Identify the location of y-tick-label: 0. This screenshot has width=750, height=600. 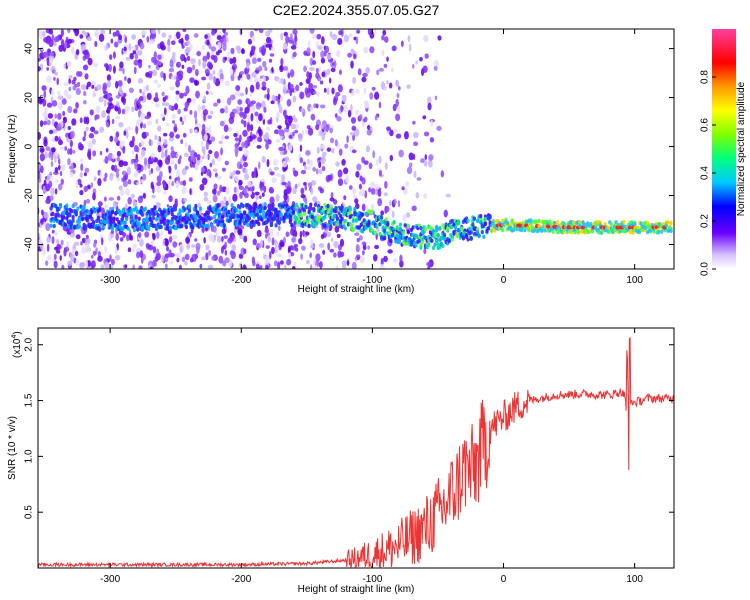
(29, 146).